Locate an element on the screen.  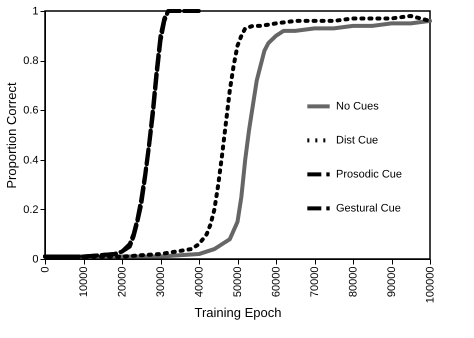
y-axis-title: Proportion Correct is located at coordinates (12, 135).